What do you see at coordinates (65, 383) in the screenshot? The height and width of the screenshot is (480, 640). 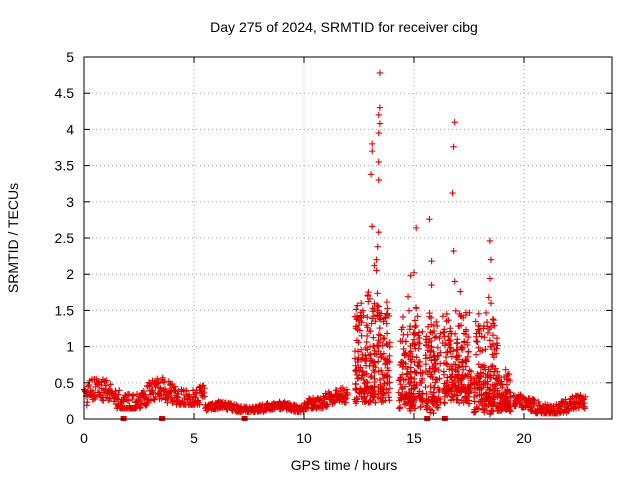 I see `y-tick-label: 0.5` at bounding box center [65, 383].